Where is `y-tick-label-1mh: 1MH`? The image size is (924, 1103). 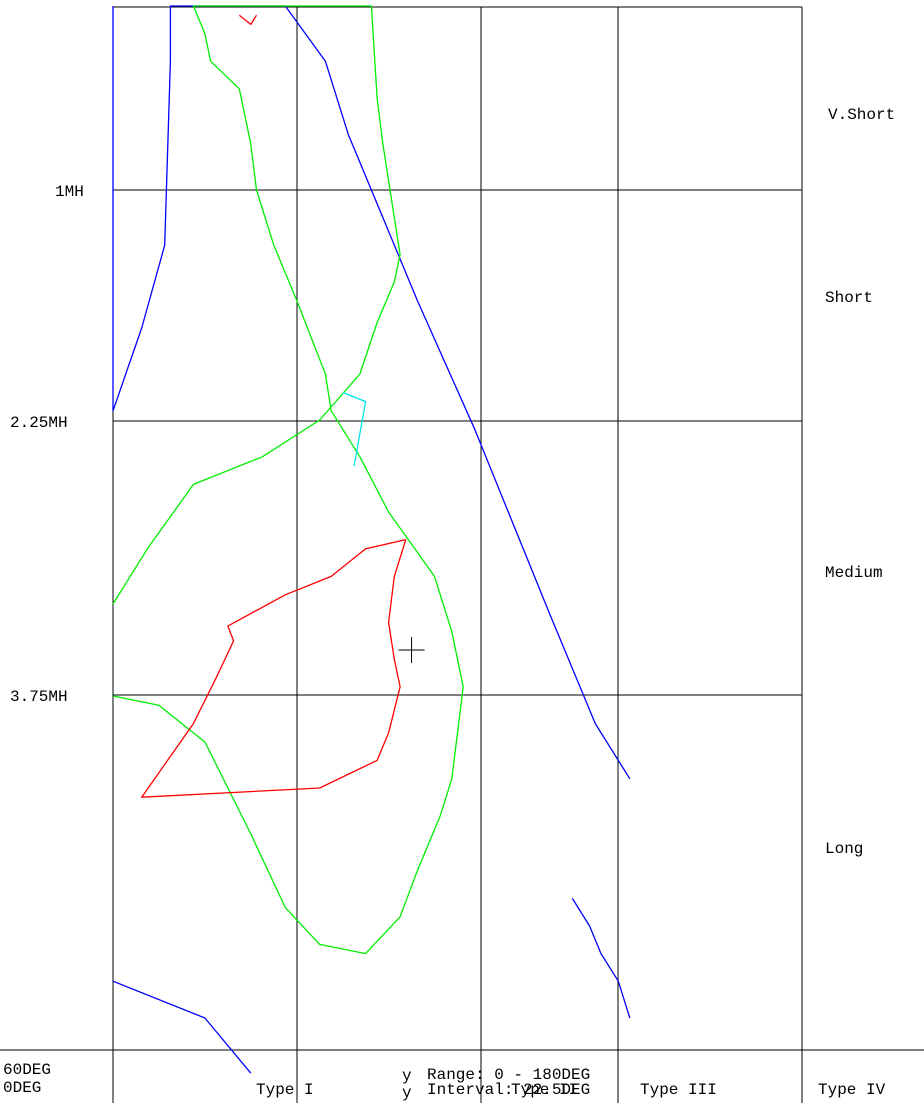 y-tick-label-1mh: 1MH is located at coordinates (69, 192).